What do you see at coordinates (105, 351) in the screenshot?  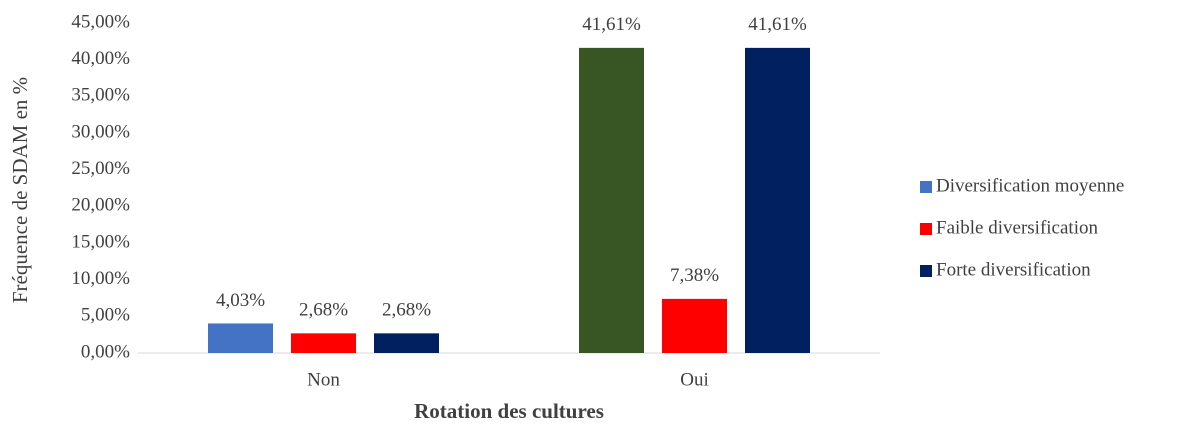 I see `y-tick-label: 0,00%` at bounding box center [105, 351].